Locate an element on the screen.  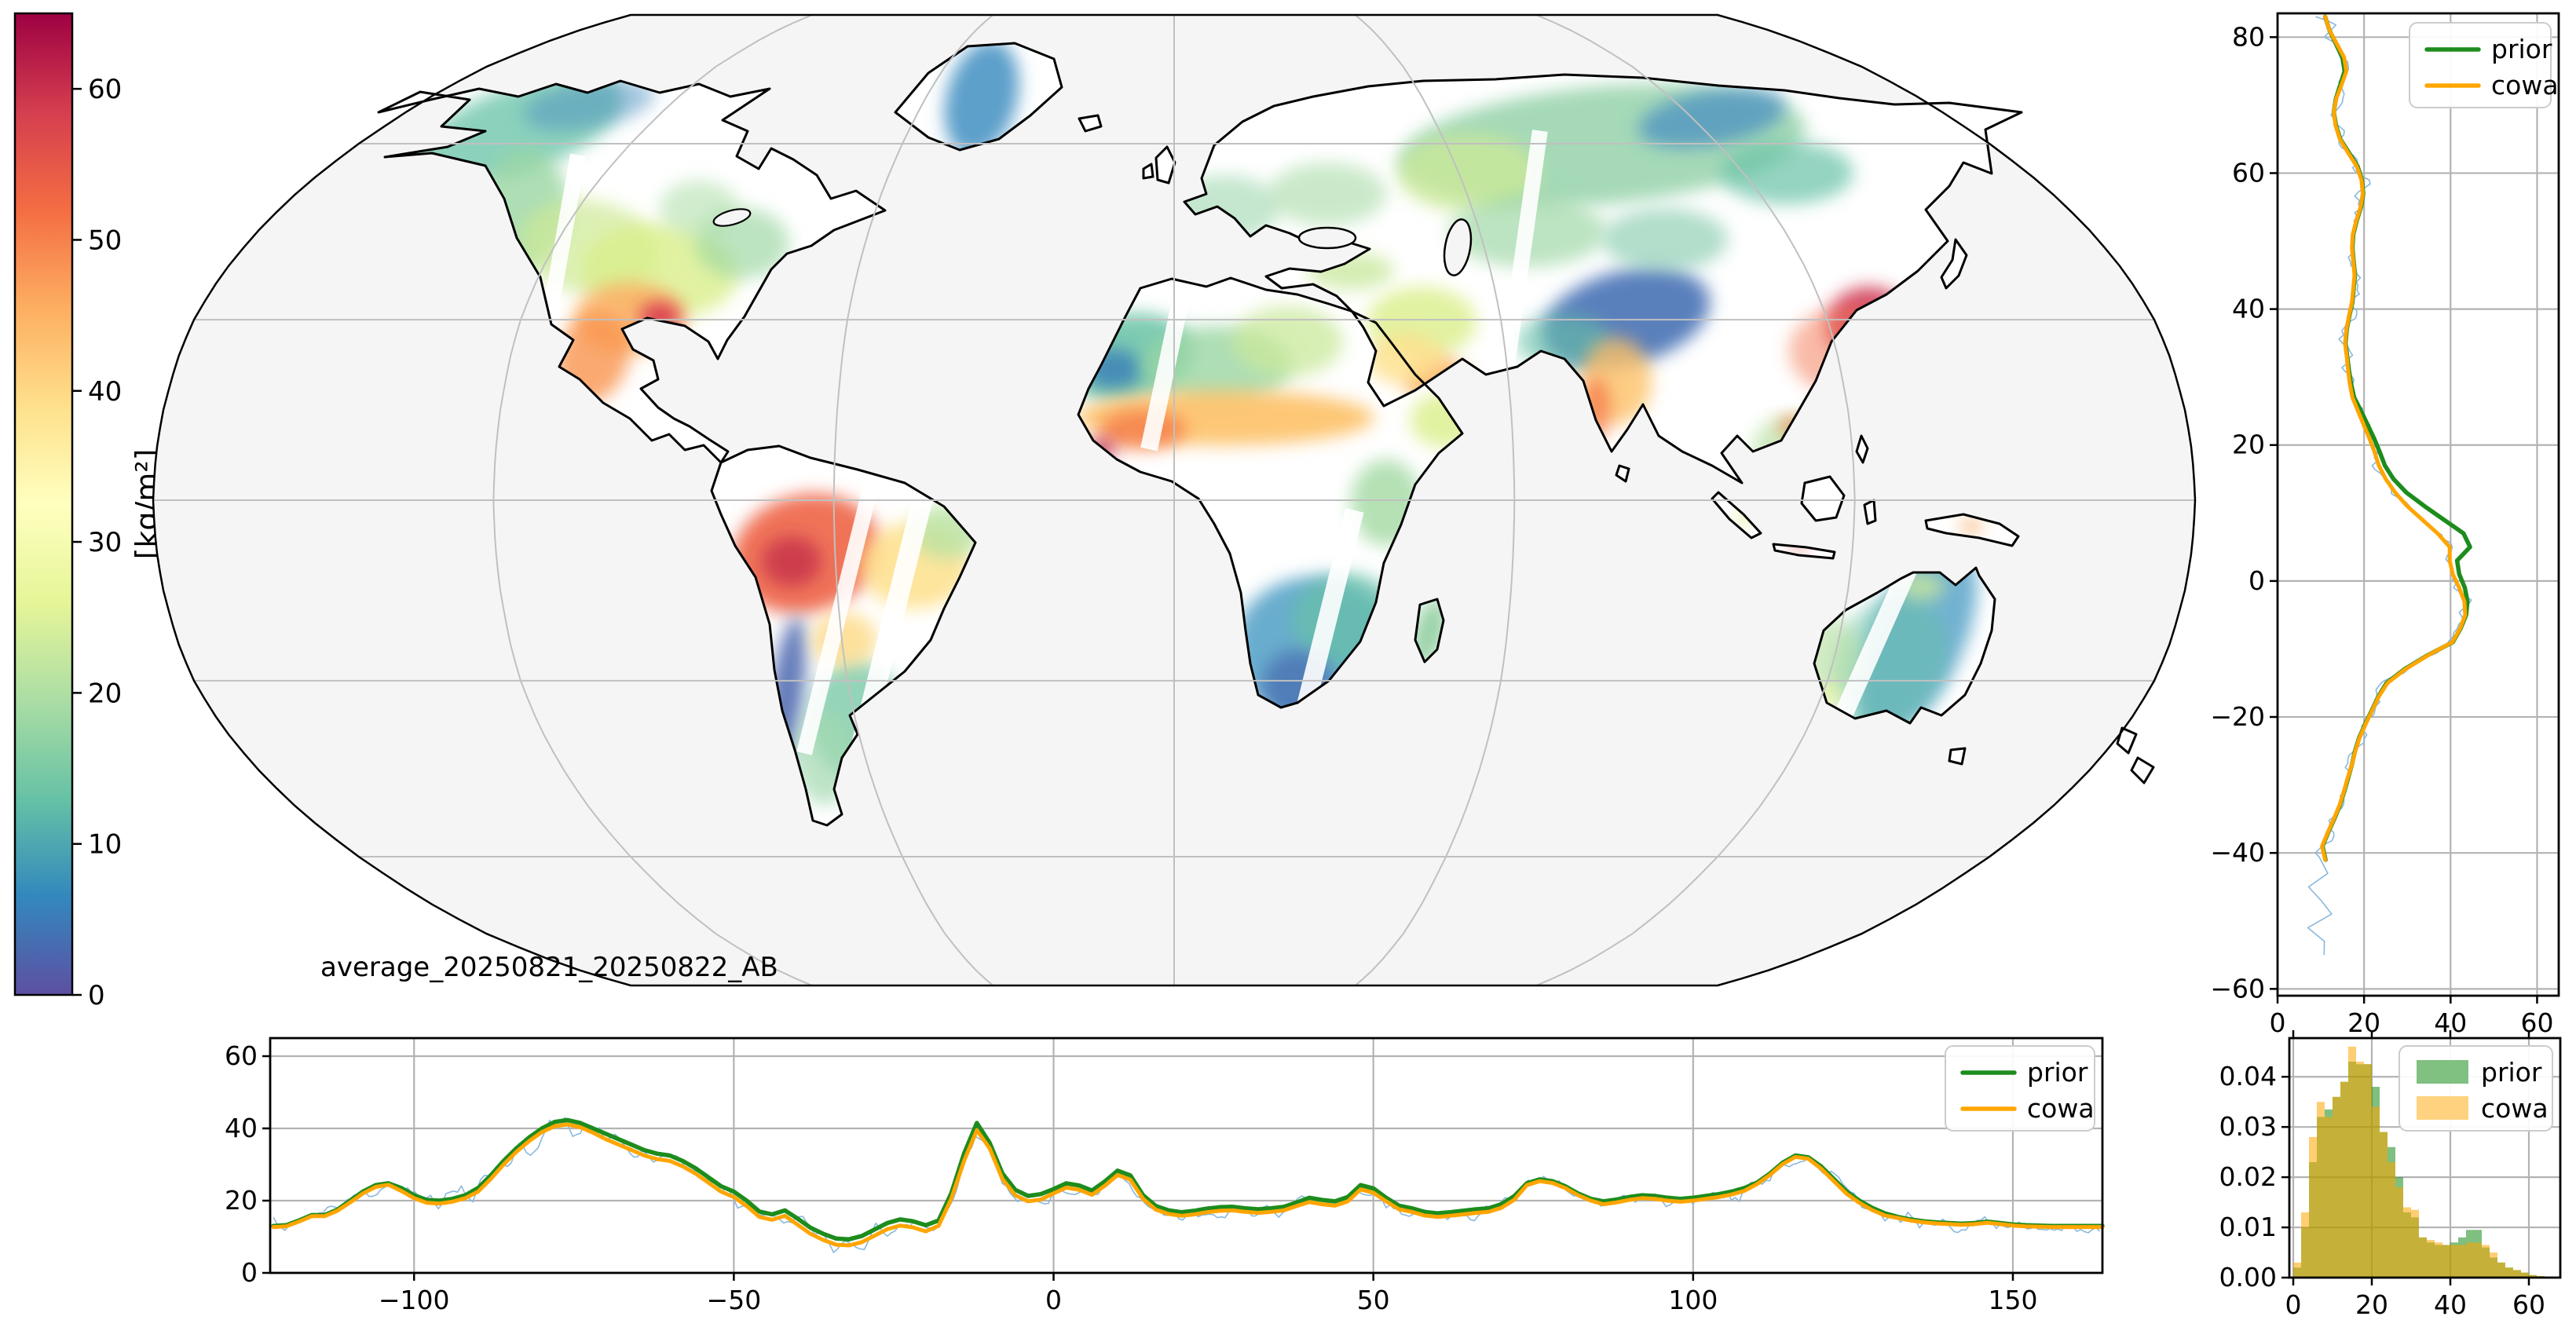
svg-text: 150 is located at coordinates (2012, 1300).